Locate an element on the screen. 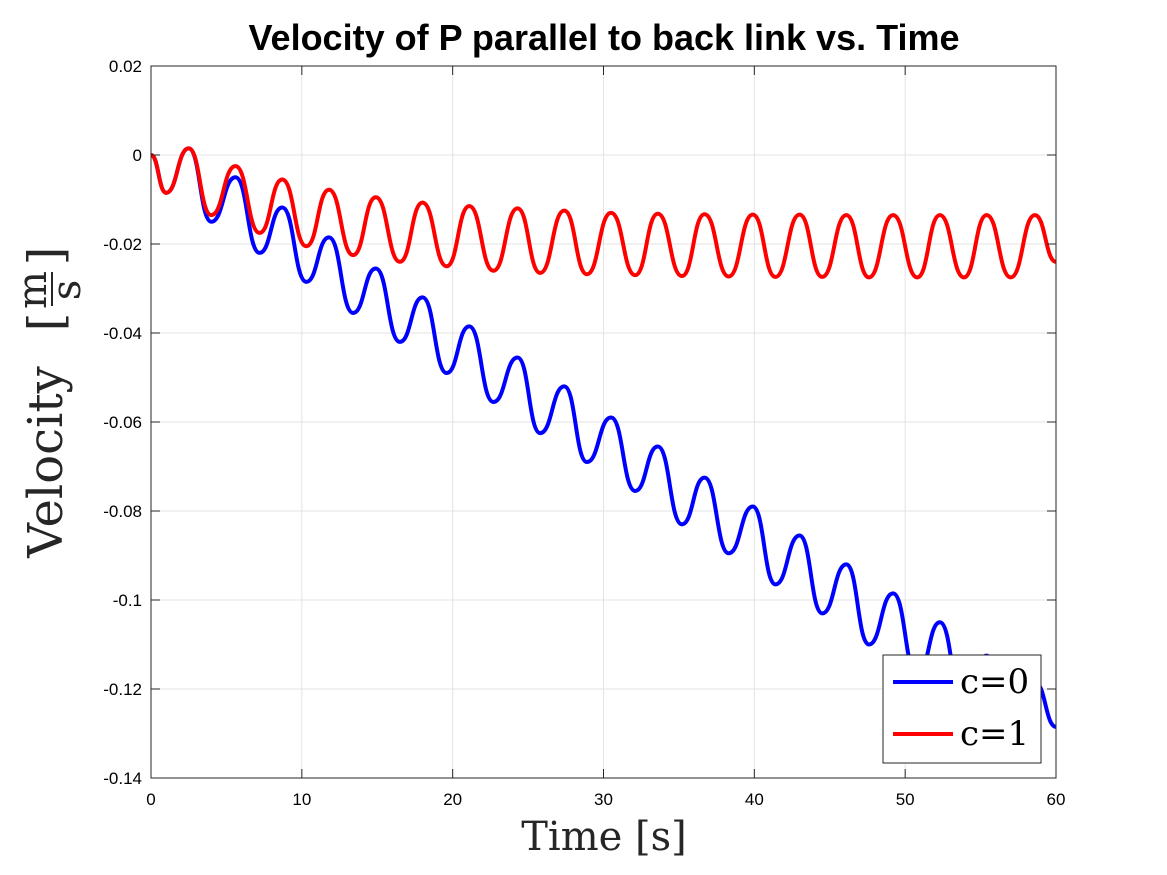 The width and height of the screenshot is (1167, 875). x-tick-labels: 0 10 20 30 40 50 60 is located at coordinates (605, 799).